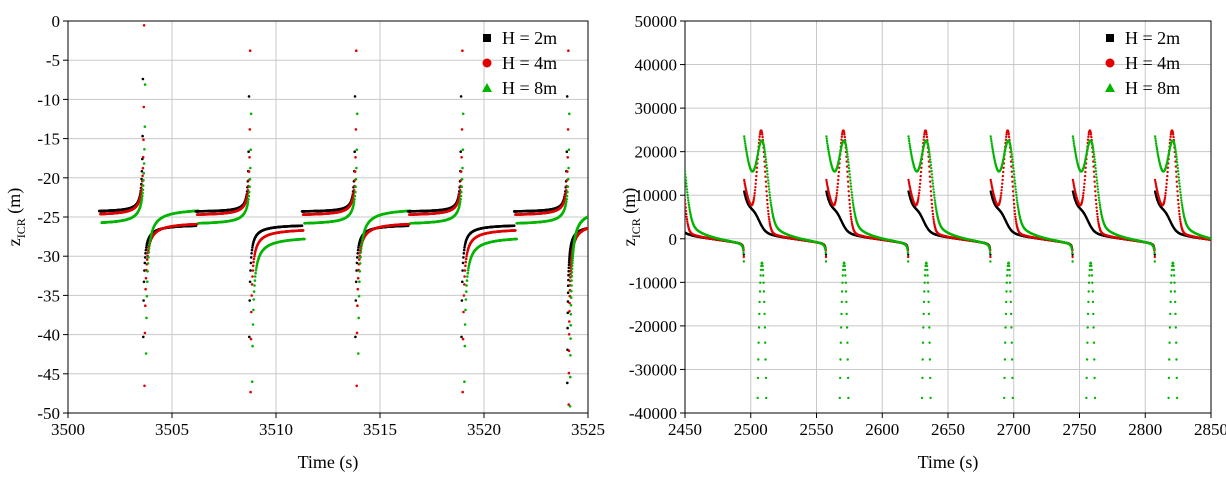 The width and height of the screenshot is (1226, 486). What do you see at coordinates (48, 139) in the screenshot?
I see `y-tick-label: -15` at bounding box center [48, 139].